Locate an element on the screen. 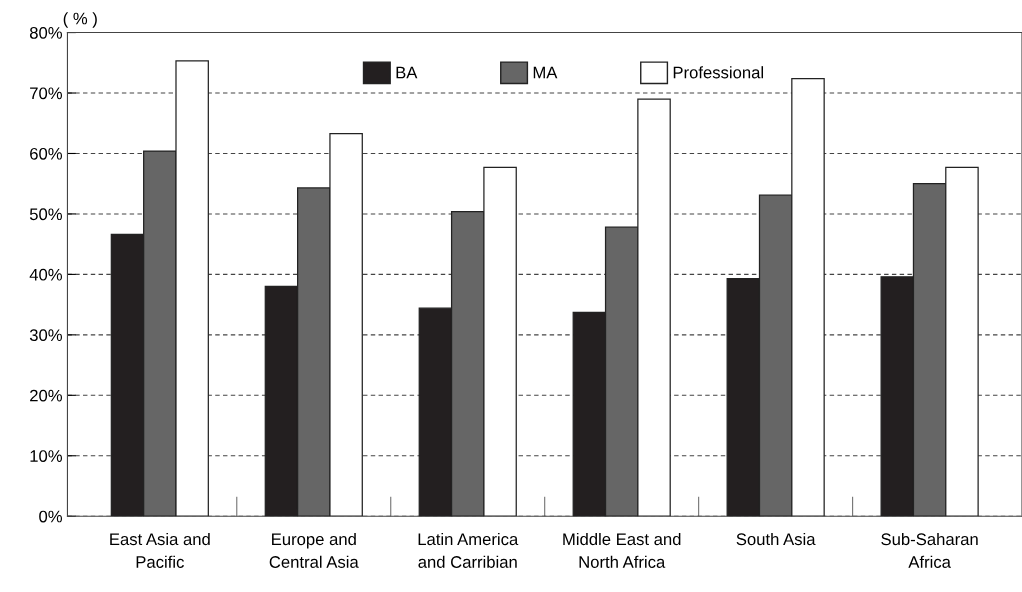 The width and height of the screenshot is (1022, 592). y-tick-label: 60% is located at coordinates (46, 153).